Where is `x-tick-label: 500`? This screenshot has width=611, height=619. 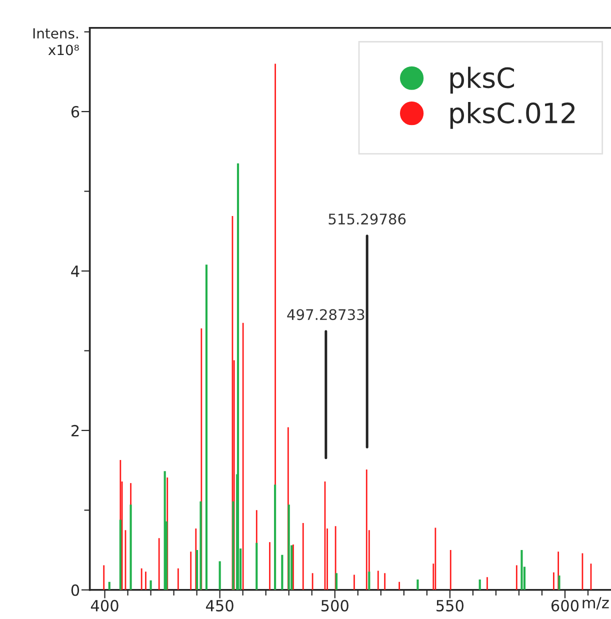 x-tick-label: 500 is located at coordinates (334, 606).